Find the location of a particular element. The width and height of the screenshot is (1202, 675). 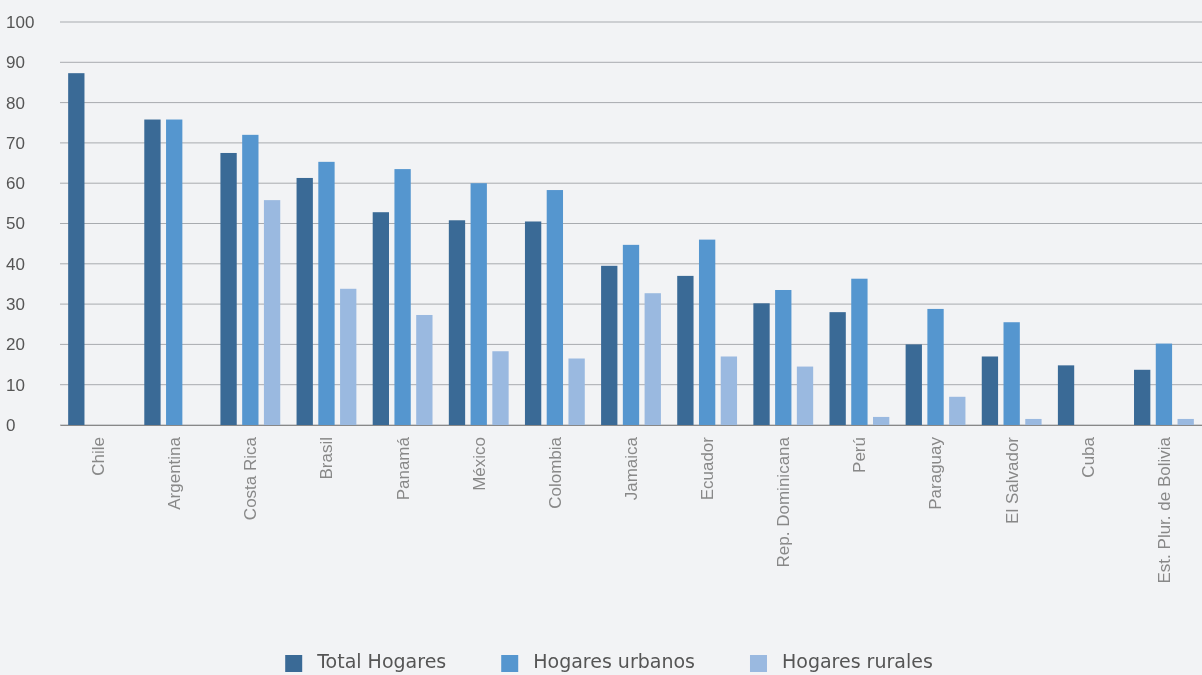

x-tick-label: Paraguay is located at coordinates (936, 473).